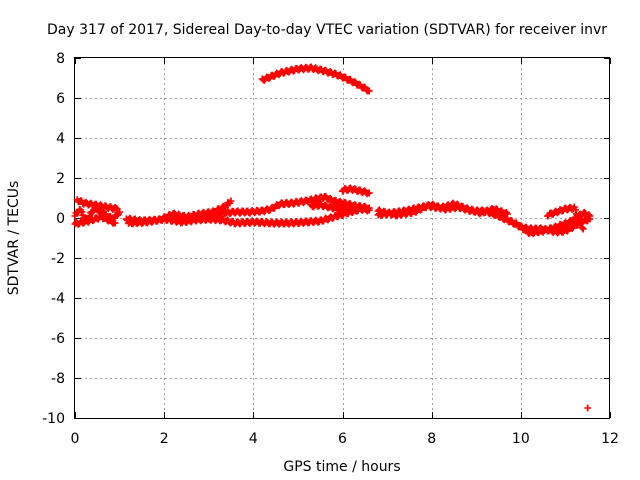  What do you see at coordinates (341, 467) in the screenshot?
I see `x-axis-label: GPS time / hours` at bounding box center [341, 467].